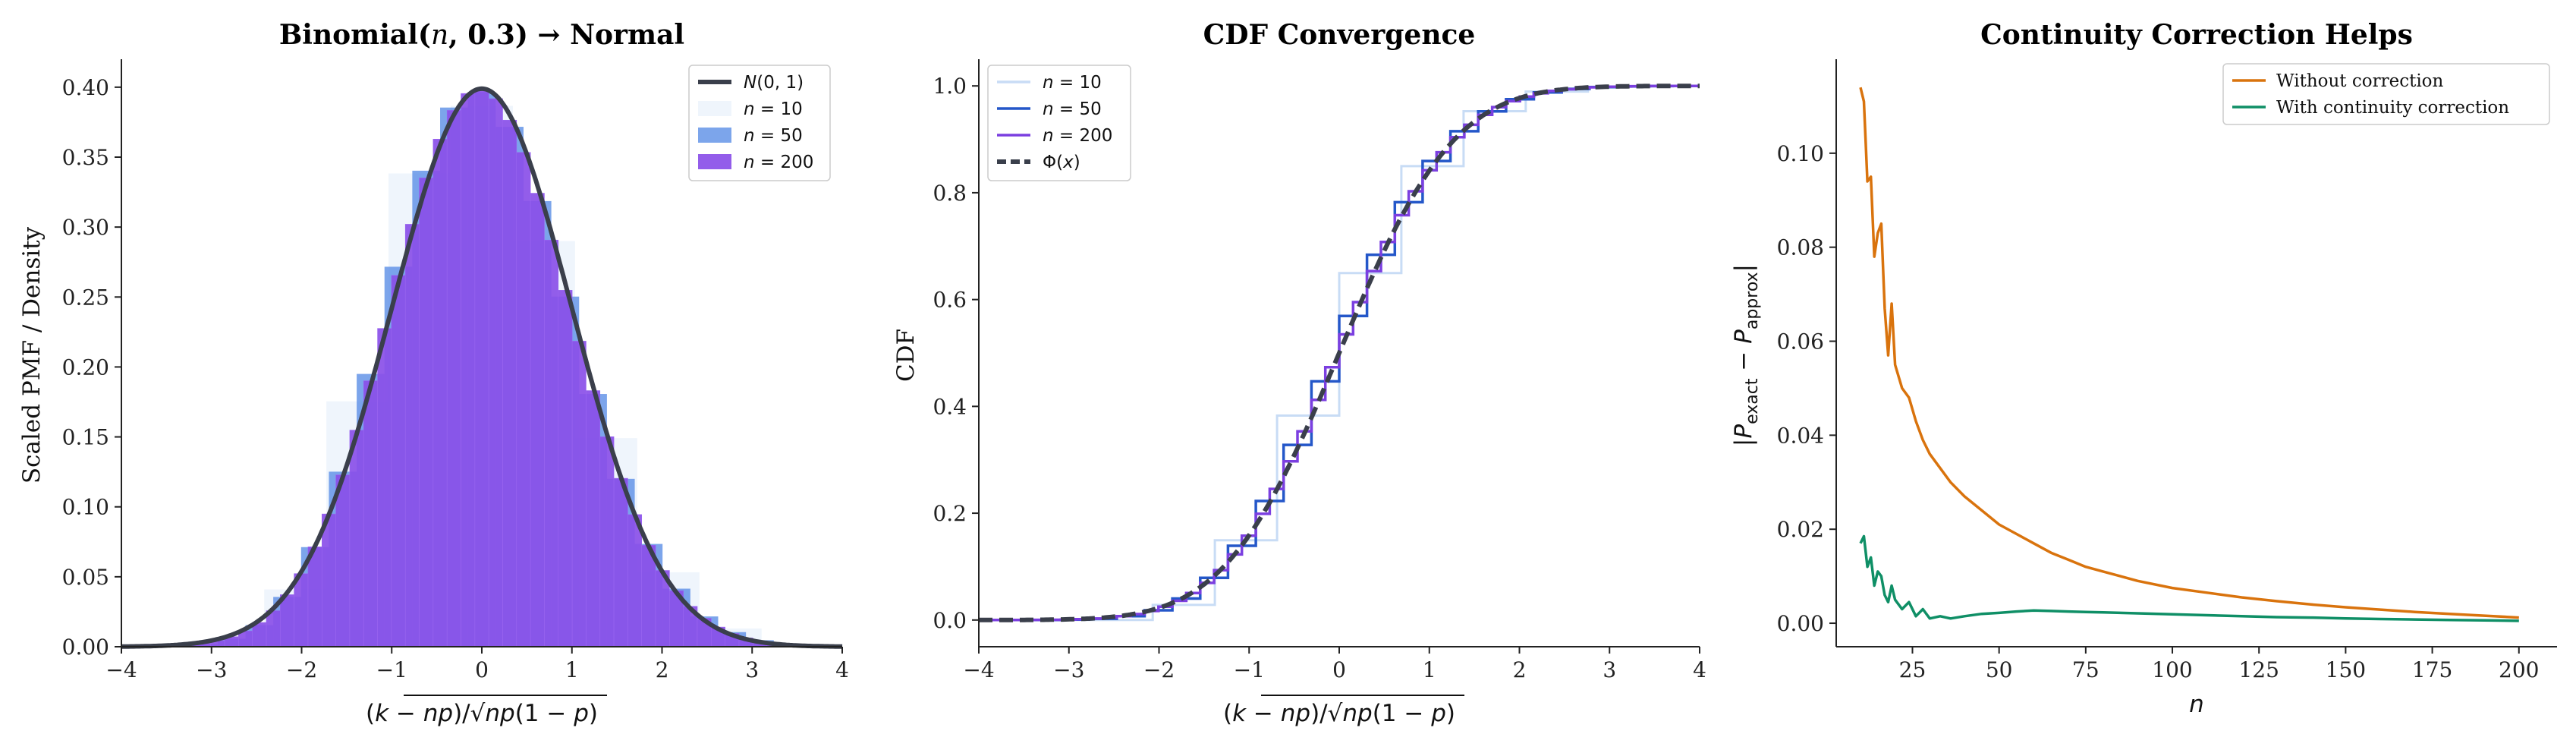 The width and height of the screenshot is (2576, 753). What do you see at coordinates (950, 86) in the screenshot?
I see `y-tick-label: 1.0` at bounding box center [950, 86].